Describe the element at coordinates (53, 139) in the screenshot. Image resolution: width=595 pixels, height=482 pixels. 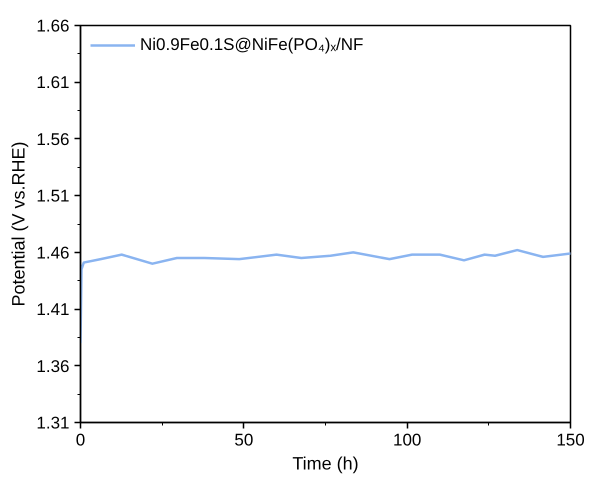
I see `y-tick-label: 1.56` at that location.